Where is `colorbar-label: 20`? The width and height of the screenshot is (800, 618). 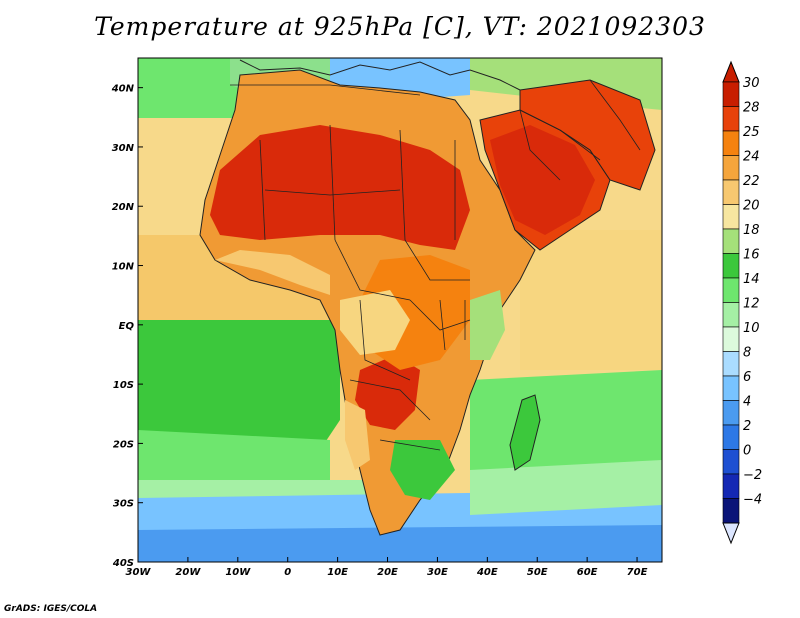
colorbar-label: 20 is located at coordinates (751, 206).